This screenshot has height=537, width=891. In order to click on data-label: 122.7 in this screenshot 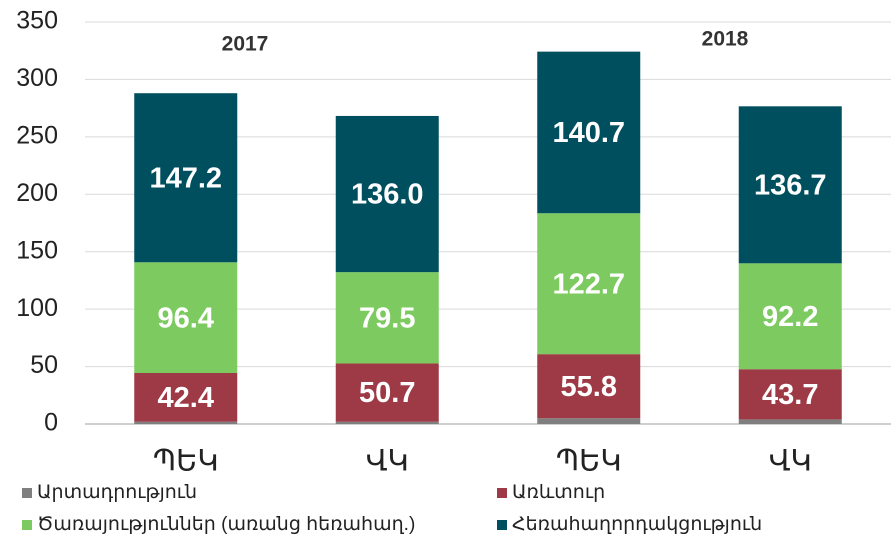, I will do `click(588, 284)`.